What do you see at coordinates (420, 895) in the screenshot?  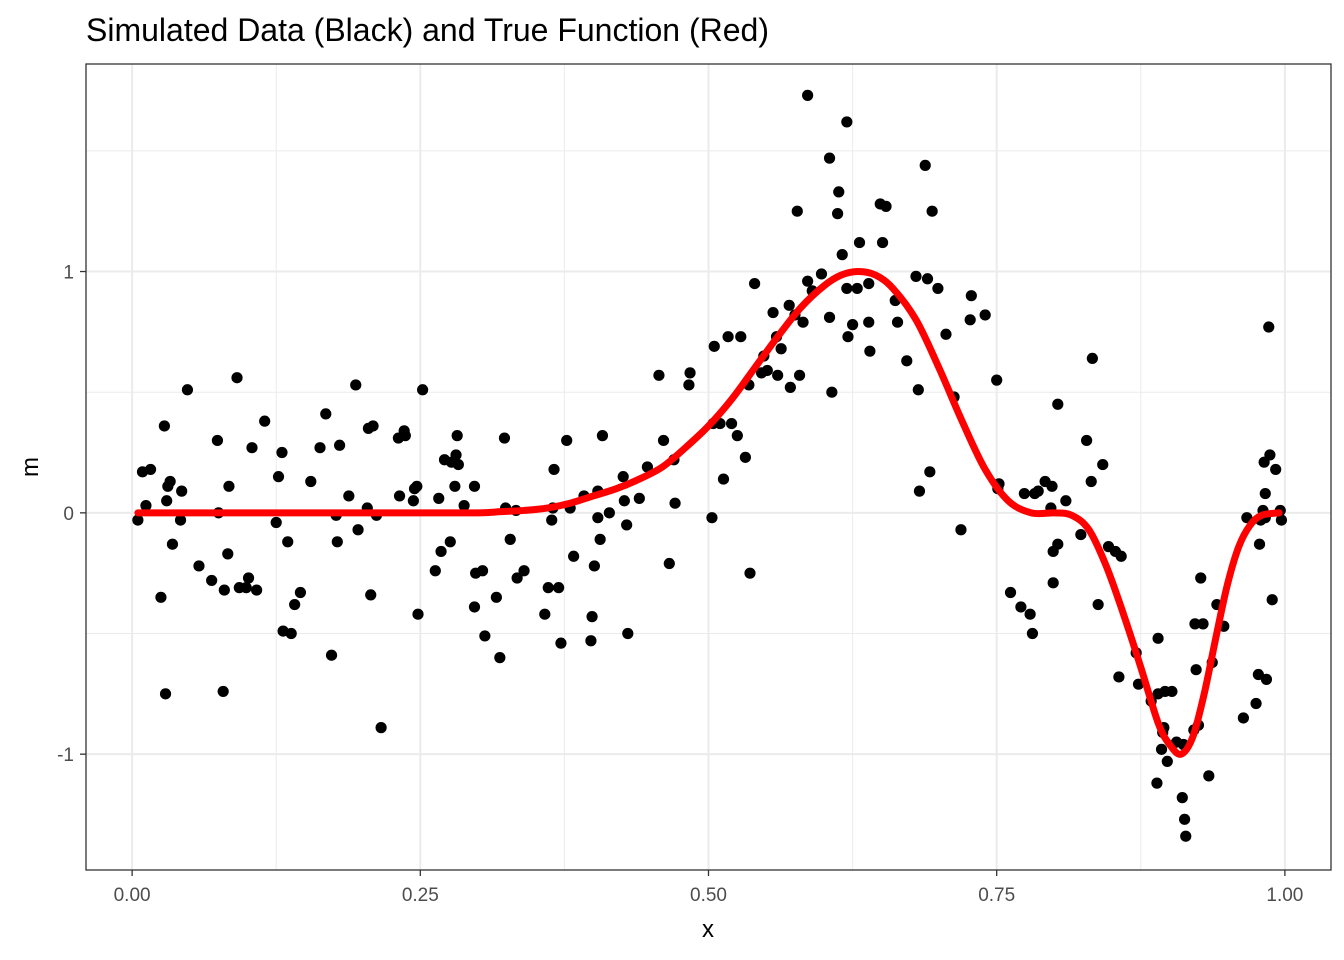 I see `x-tick-label: 0.25` at bounding box center [420, 895].